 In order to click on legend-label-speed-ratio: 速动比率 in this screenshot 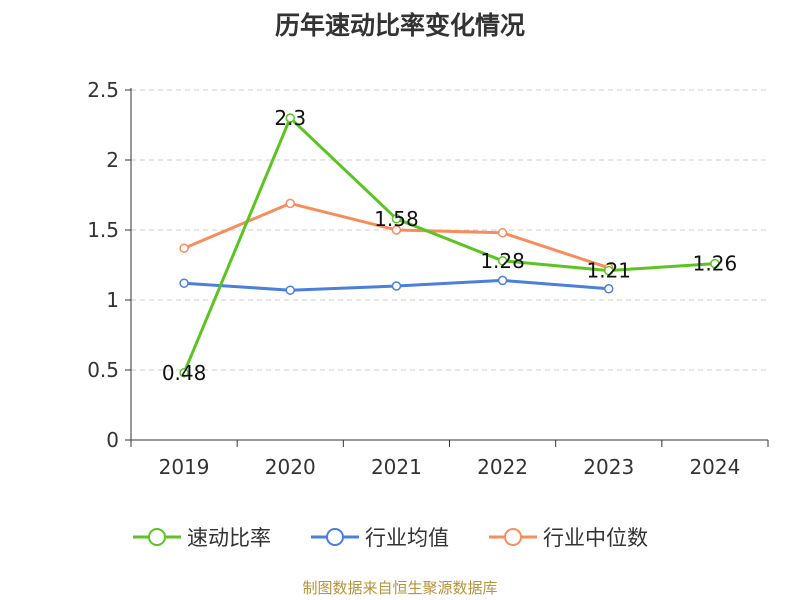, I will do `click(229, 538)`.